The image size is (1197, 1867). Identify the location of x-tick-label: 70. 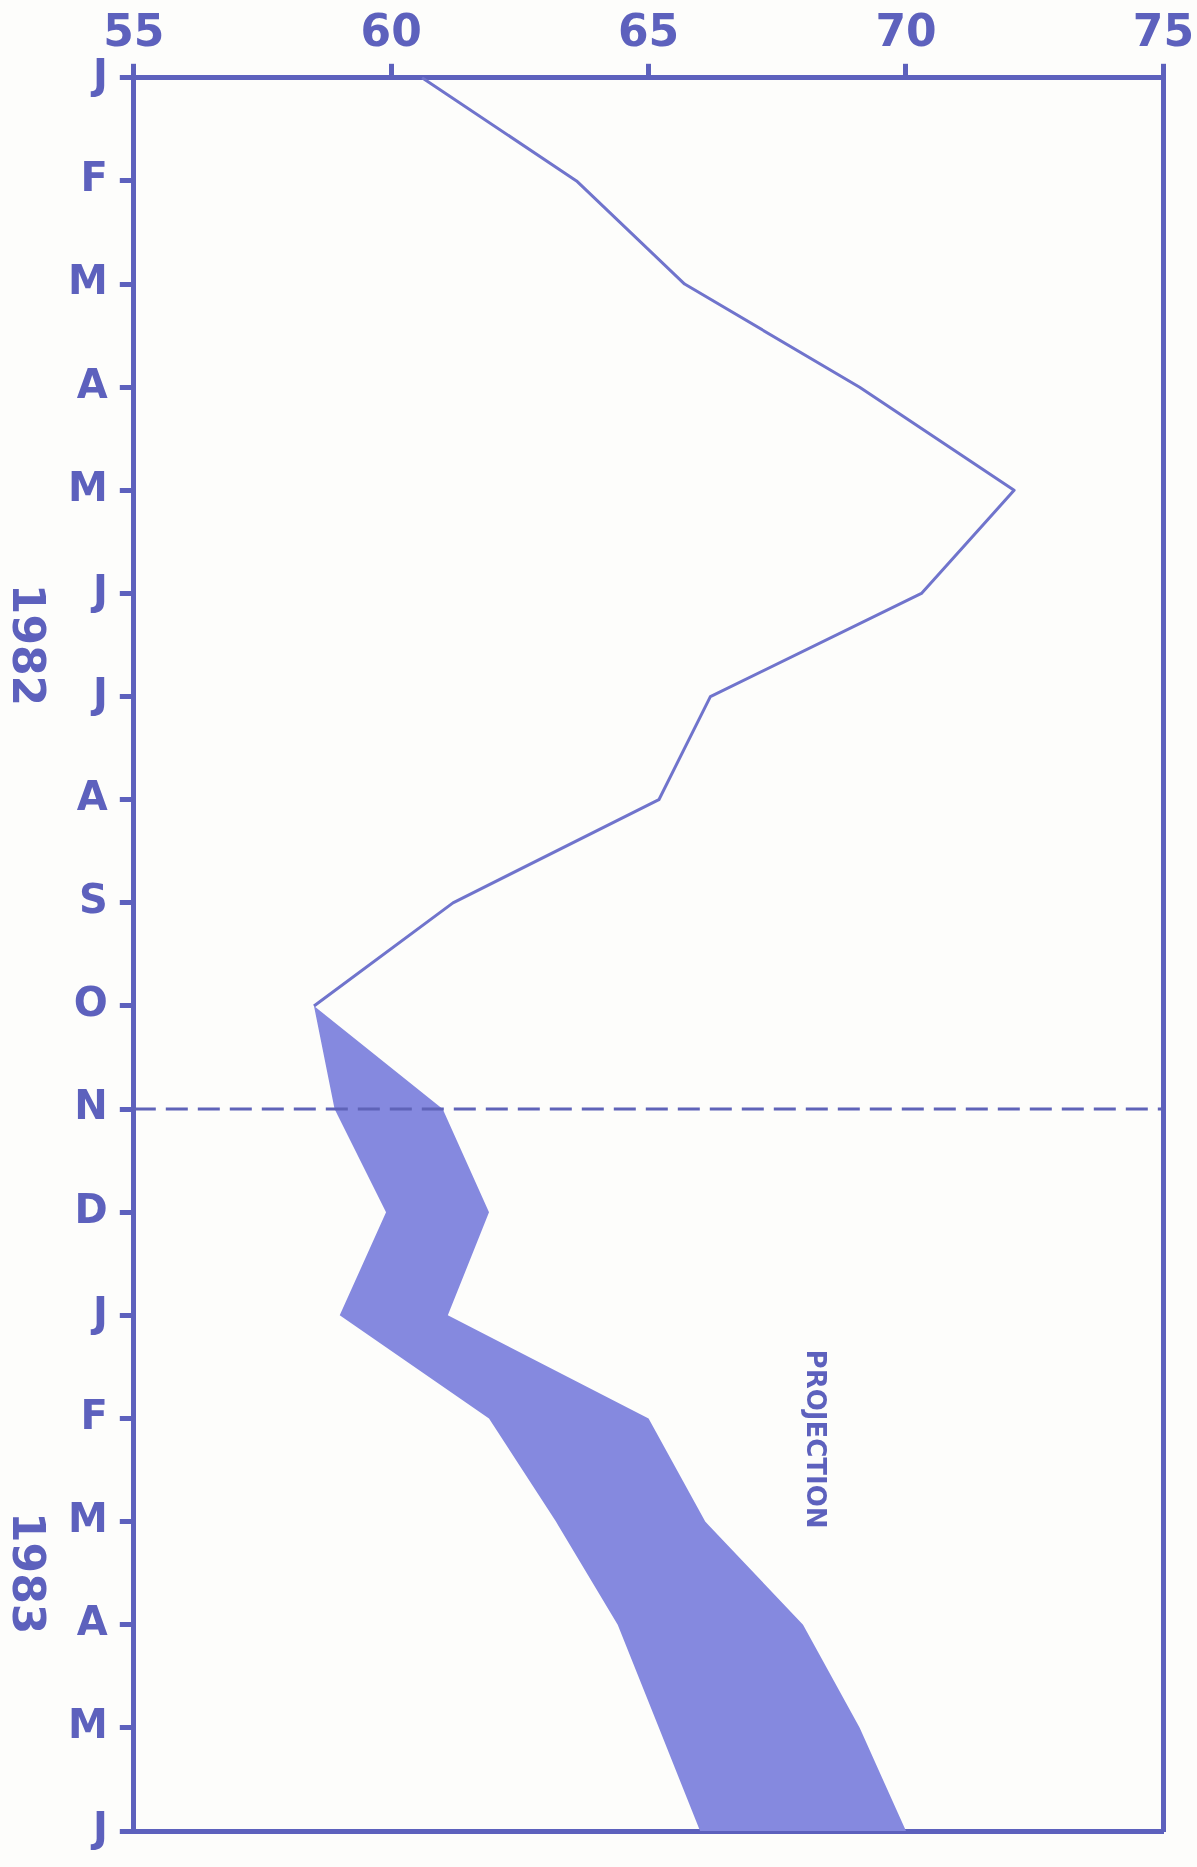
(906, 30).